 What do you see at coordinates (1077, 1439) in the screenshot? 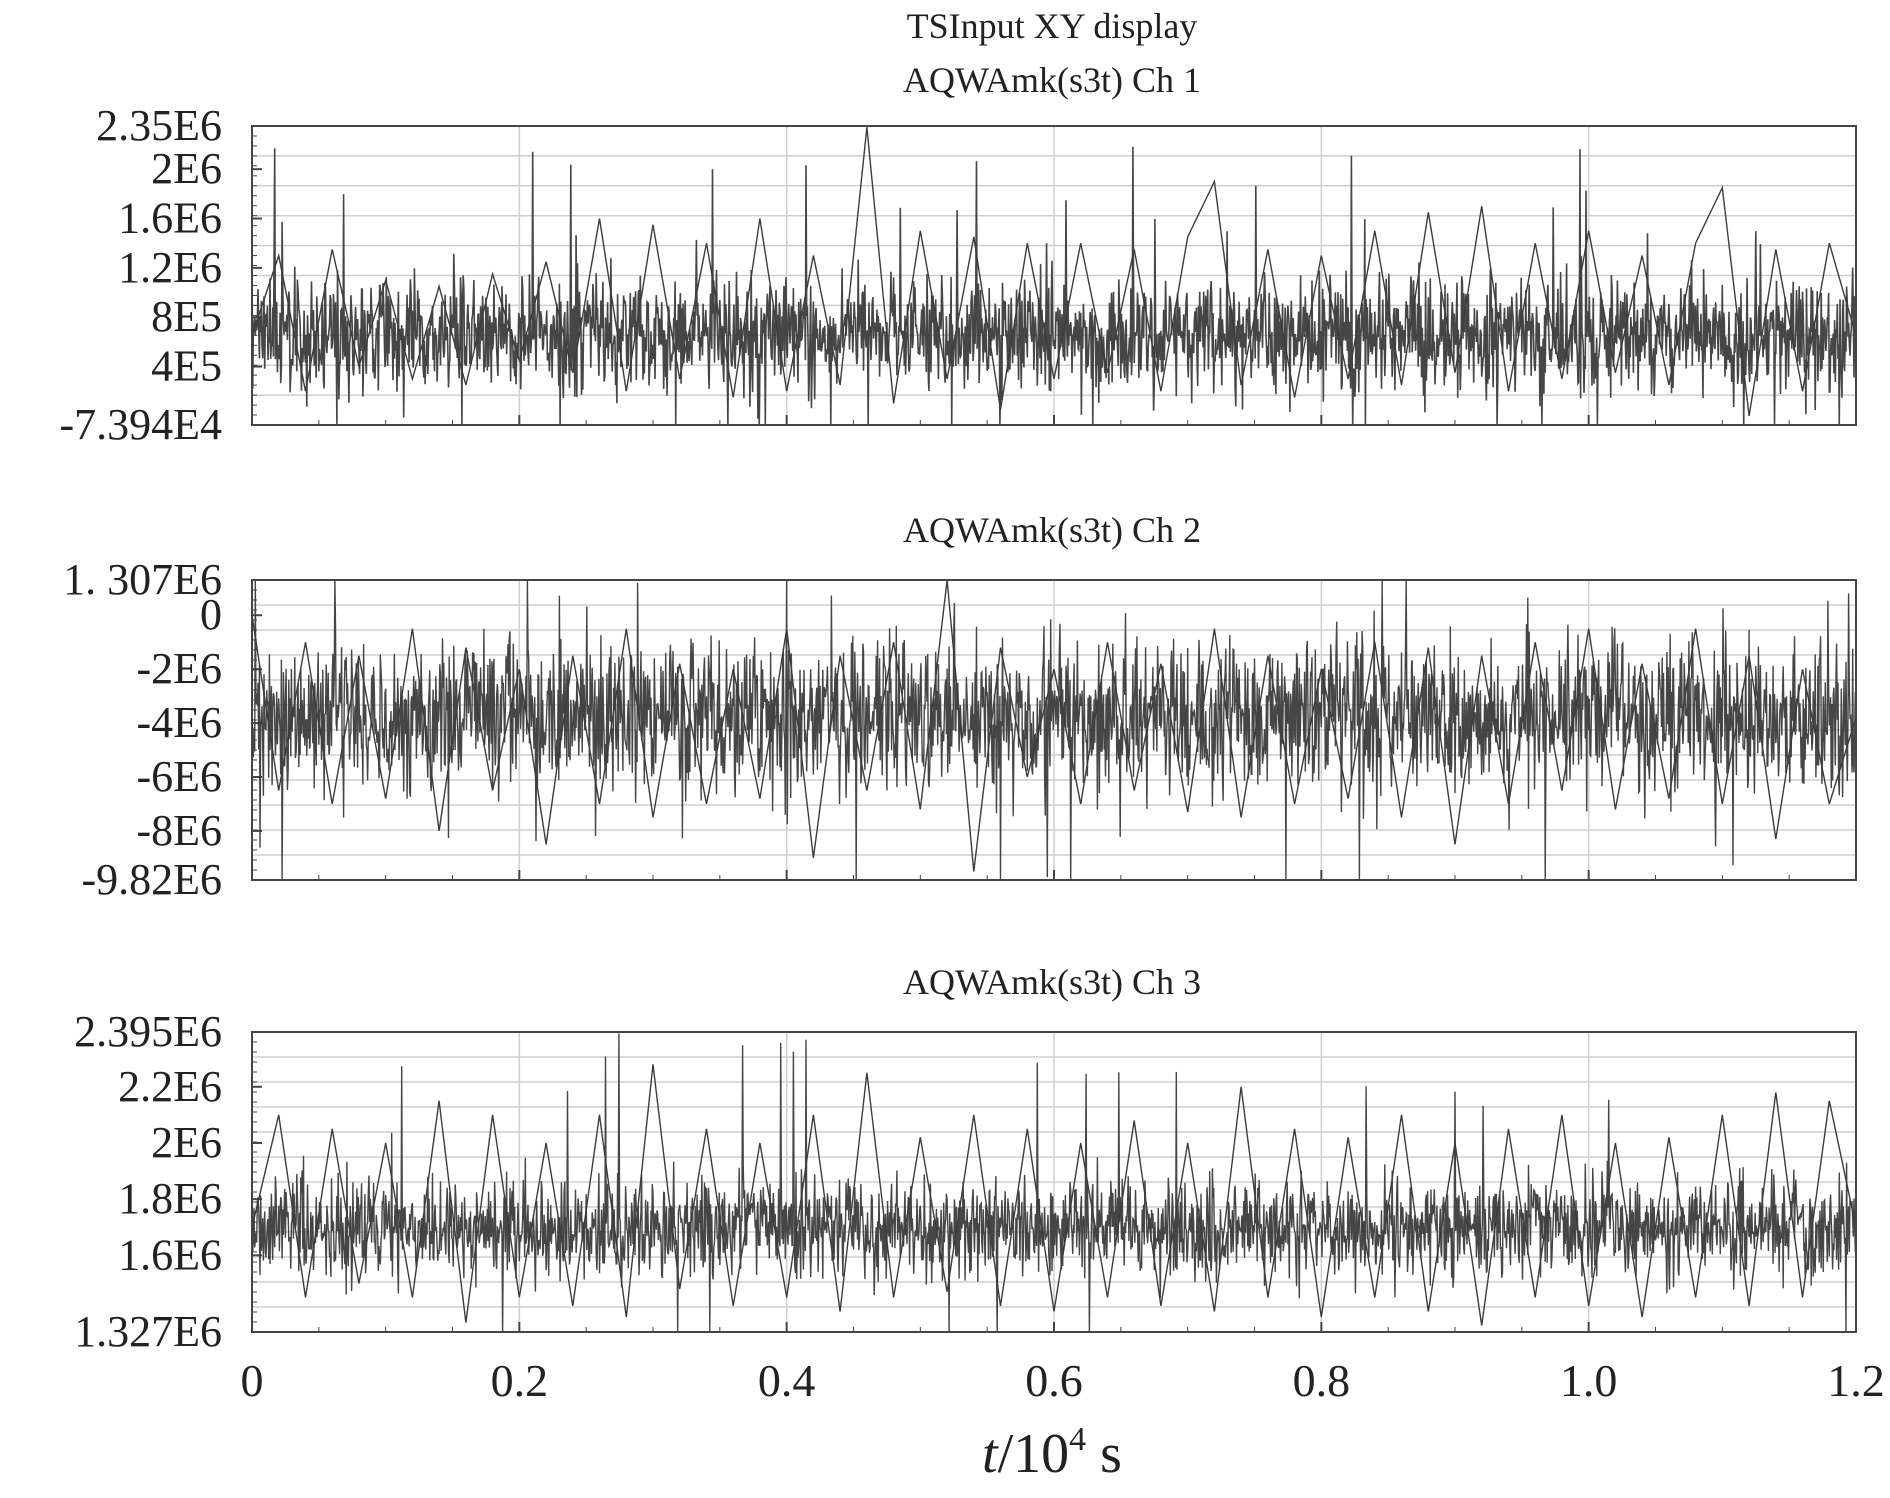
I see `x-axis-label-superscript: 4` at bounding box center [1077, 1439].